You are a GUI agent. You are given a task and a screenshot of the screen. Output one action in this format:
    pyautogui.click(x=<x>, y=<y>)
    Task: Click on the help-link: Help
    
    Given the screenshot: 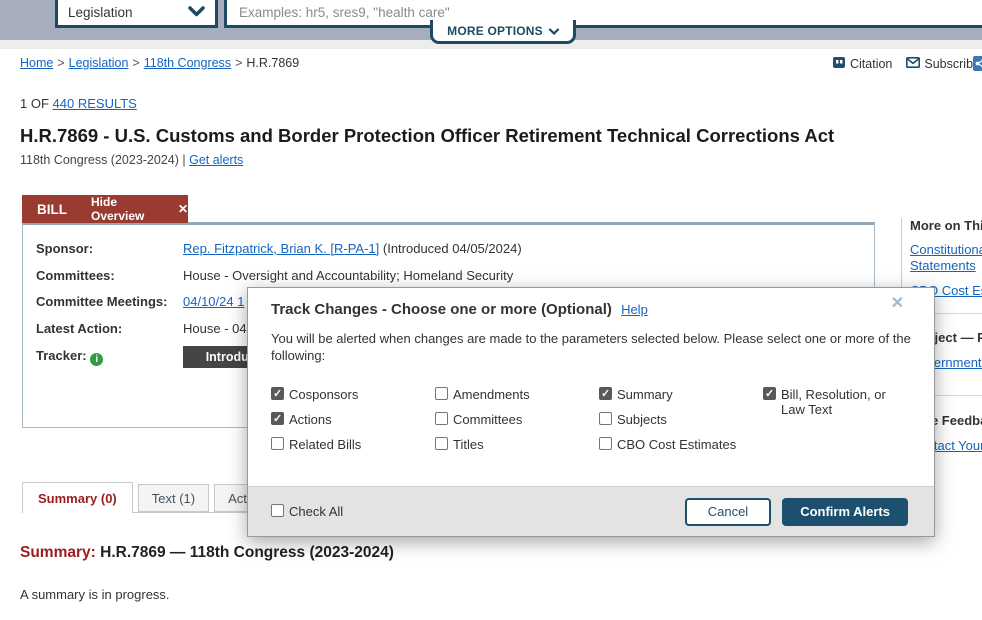 What is the action you would take?
    pyautogui.click(x=634, y=309)
    